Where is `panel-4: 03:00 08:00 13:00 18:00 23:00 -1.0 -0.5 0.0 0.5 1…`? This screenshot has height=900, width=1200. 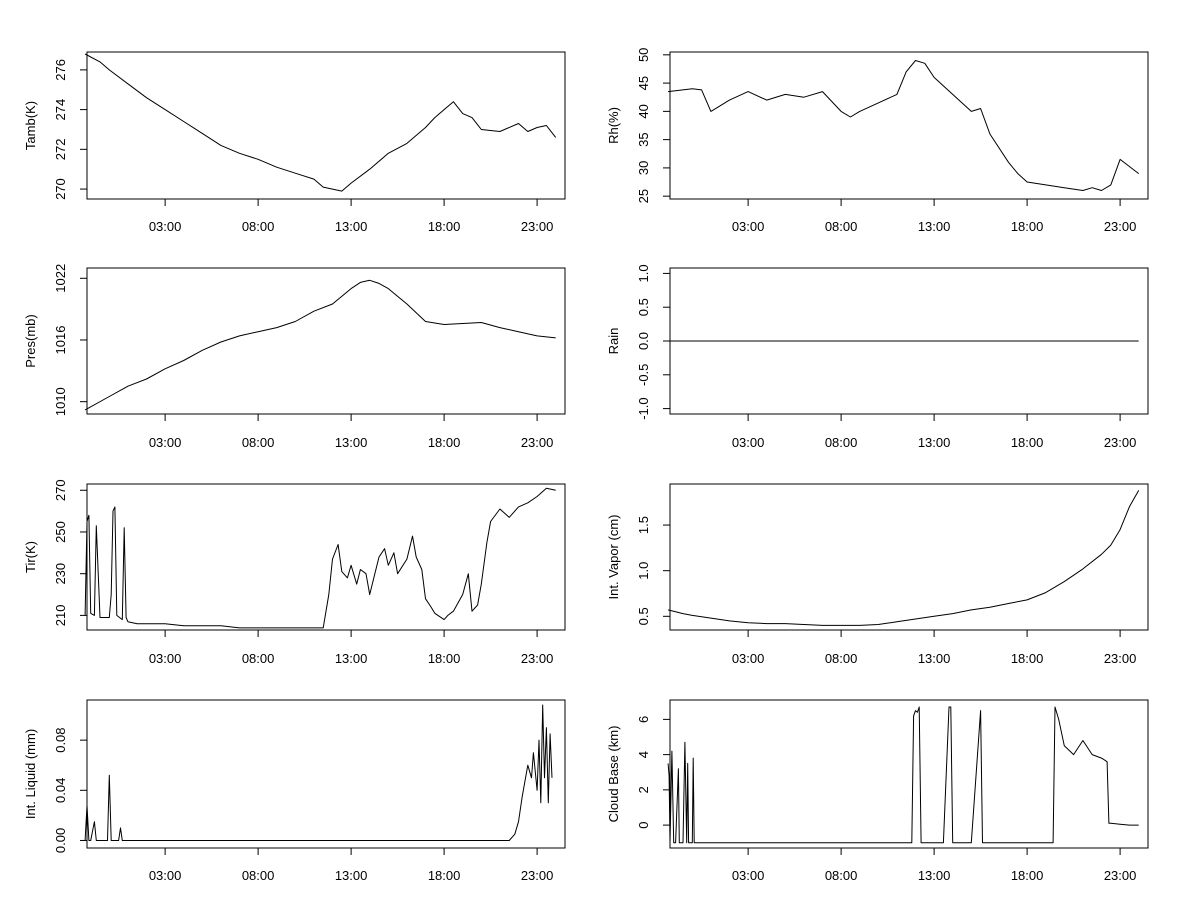 panel-4: 03:00 08:00 13:00 18:00 23:00 -1.0 -0.5 0.0 0.5 1… is located at coordinates (877, 357).